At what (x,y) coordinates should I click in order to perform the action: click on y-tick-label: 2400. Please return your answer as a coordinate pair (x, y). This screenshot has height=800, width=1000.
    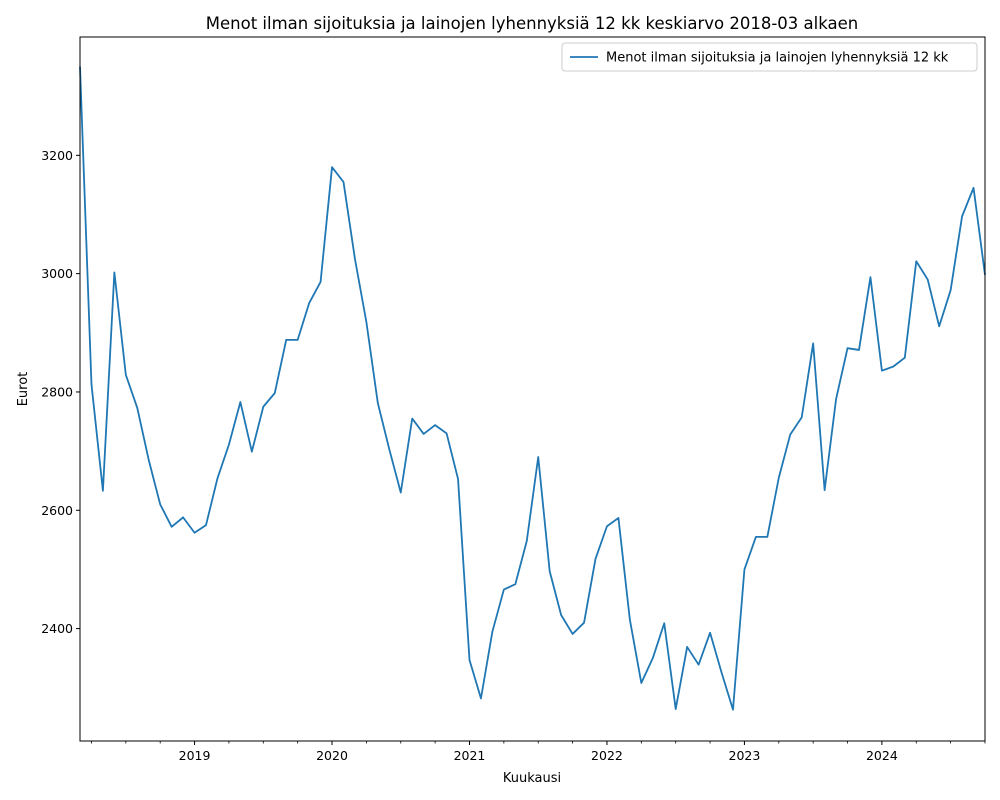
    Looking at the image, I should click on (57, 628).